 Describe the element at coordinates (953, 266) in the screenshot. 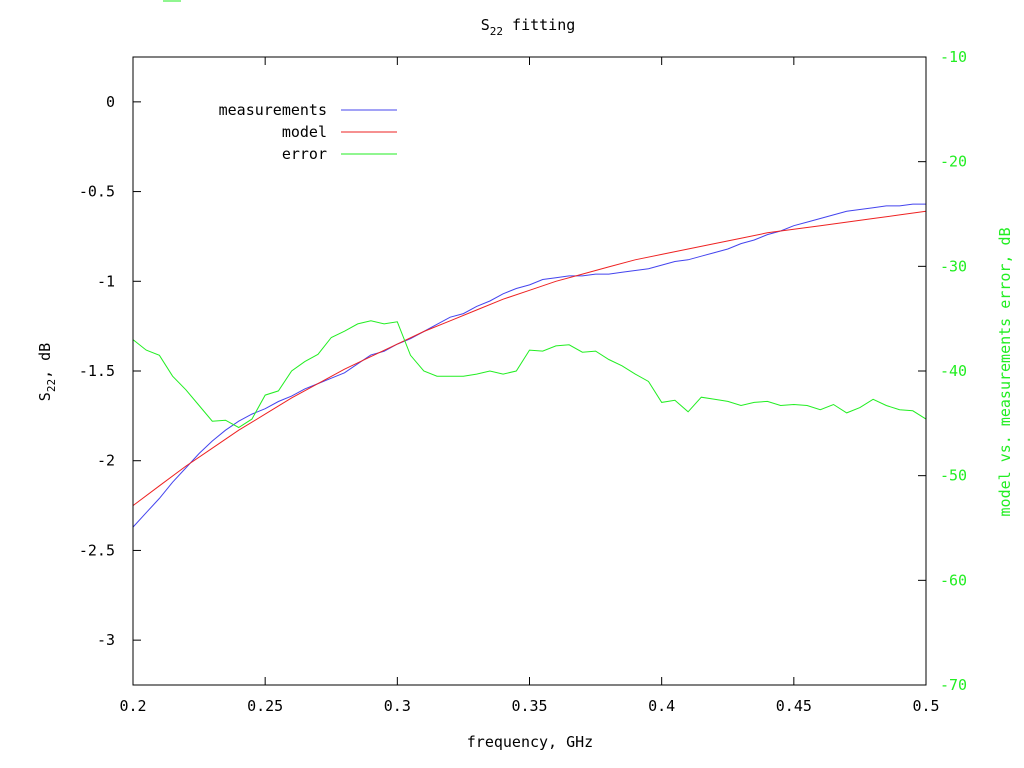

I see `y2-tick-label: -30` at that location.